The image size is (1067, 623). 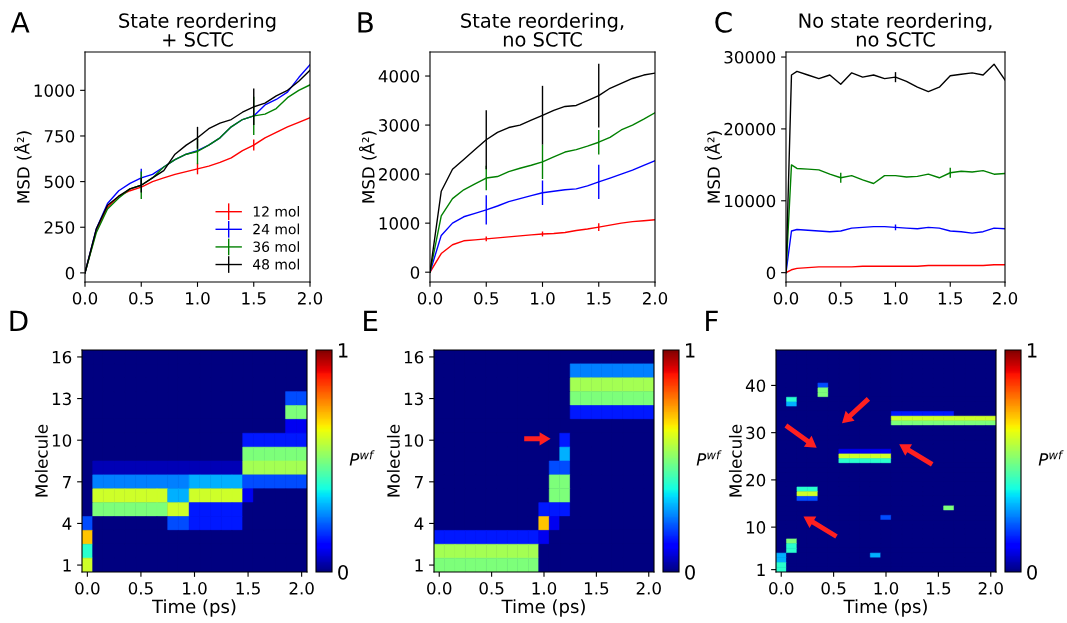 I want to click on text: D, so click(x=19, y=320).